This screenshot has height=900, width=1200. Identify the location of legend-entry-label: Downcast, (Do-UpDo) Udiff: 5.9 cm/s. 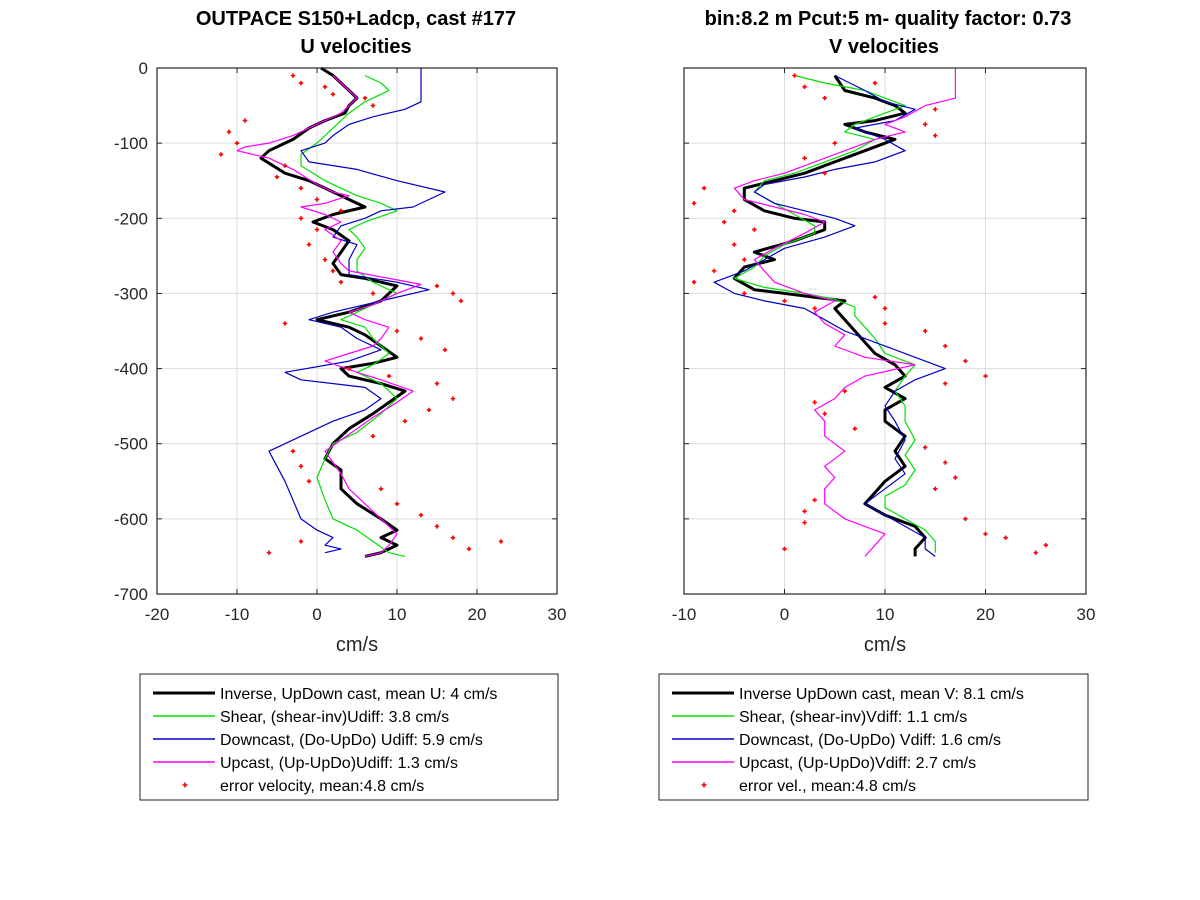
(351, 740).